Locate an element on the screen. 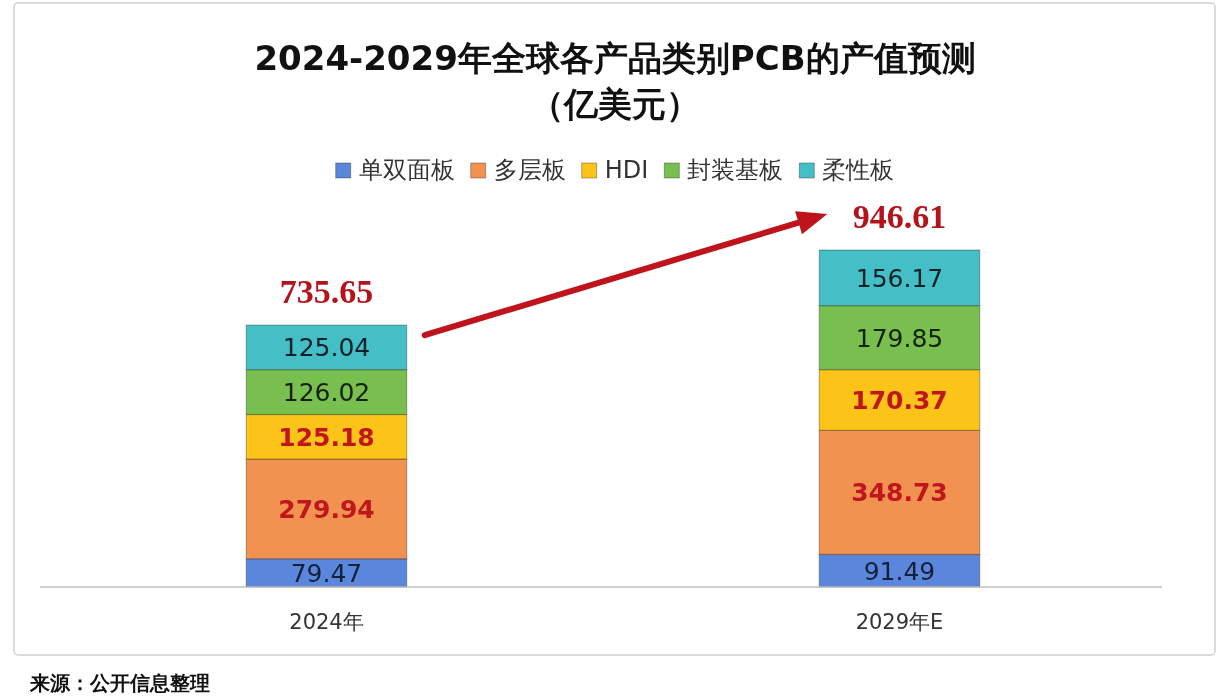 This screenshot has height=700, width=1230. total: 735.65 is located at coordinates (326, 292).